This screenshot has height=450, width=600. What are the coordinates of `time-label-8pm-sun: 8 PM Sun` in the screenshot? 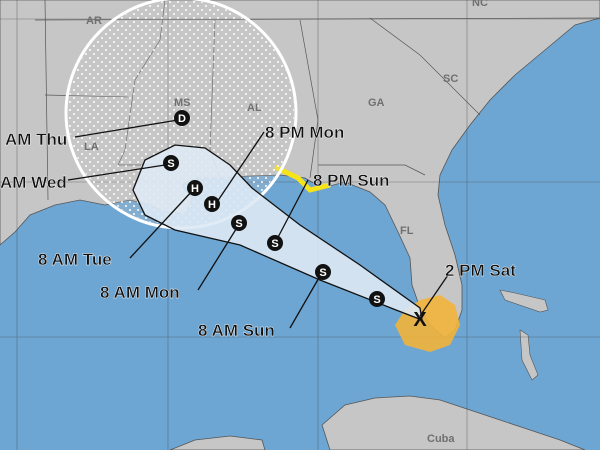 It's located at (351, 180).